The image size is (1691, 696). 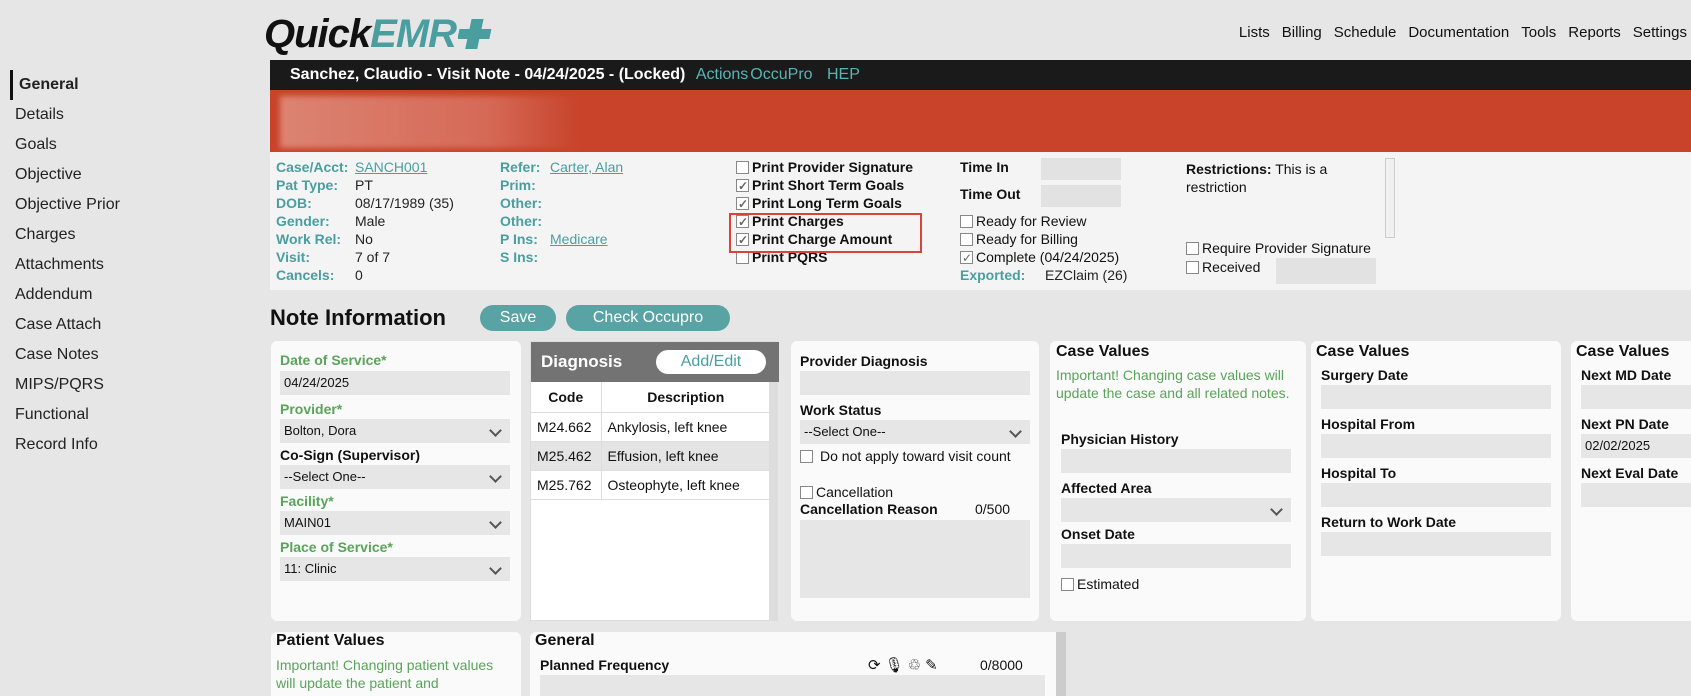 I want to click on received: Received, so click(x=1223, y=267).